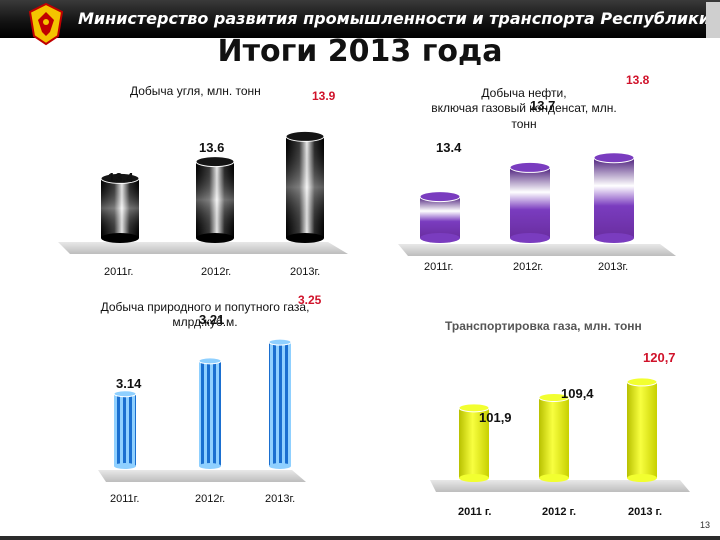 This screenshot has height=540, width=720. I want to click on transport-data-label: 120,7, so click(659, 357).